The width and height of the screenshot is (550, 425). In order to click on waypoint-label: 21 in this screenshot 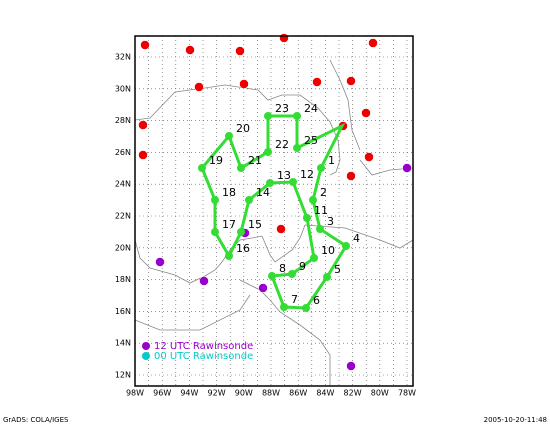, I will do `click(255, 160)`.